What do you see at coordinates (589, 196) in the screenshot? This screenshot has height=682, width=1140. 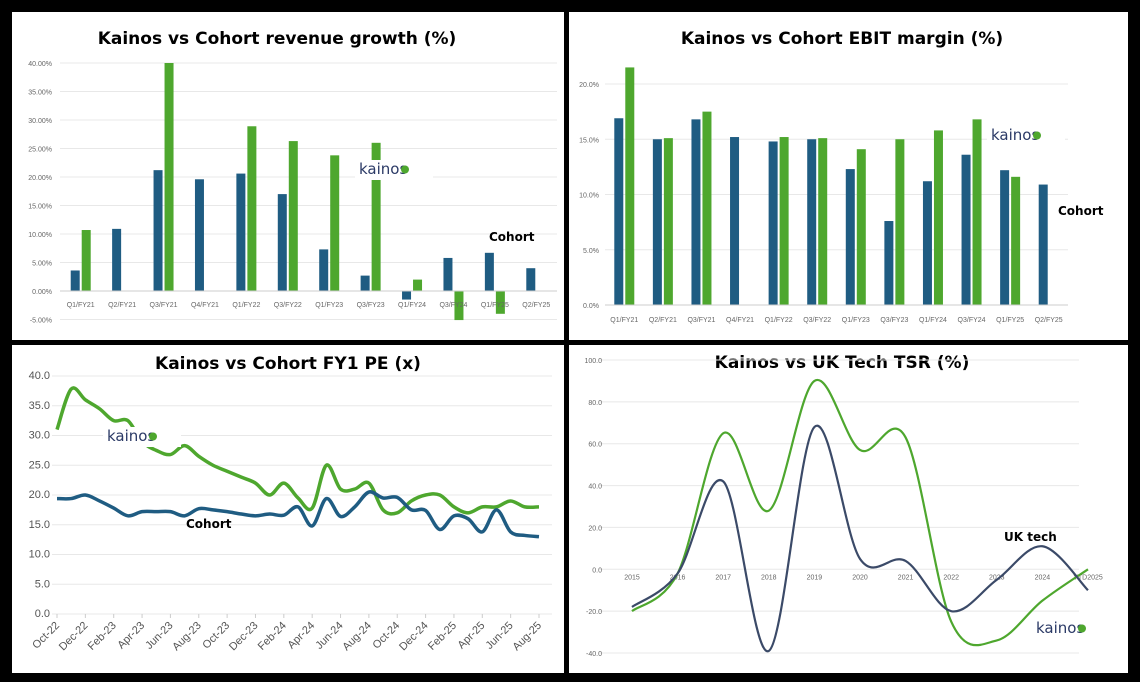 I see `y-tick-label: 10.0%` at bounding box center [589, 196].